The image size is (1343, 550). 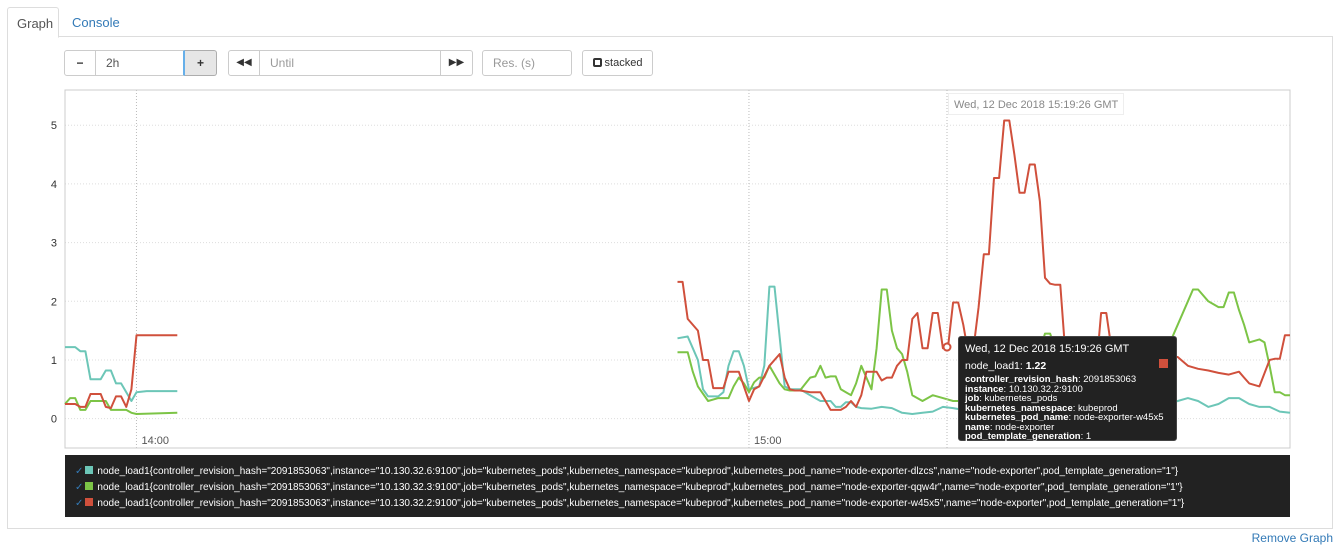 I want to click on resolution-input: Res. (s), so click(x=527, y=63).